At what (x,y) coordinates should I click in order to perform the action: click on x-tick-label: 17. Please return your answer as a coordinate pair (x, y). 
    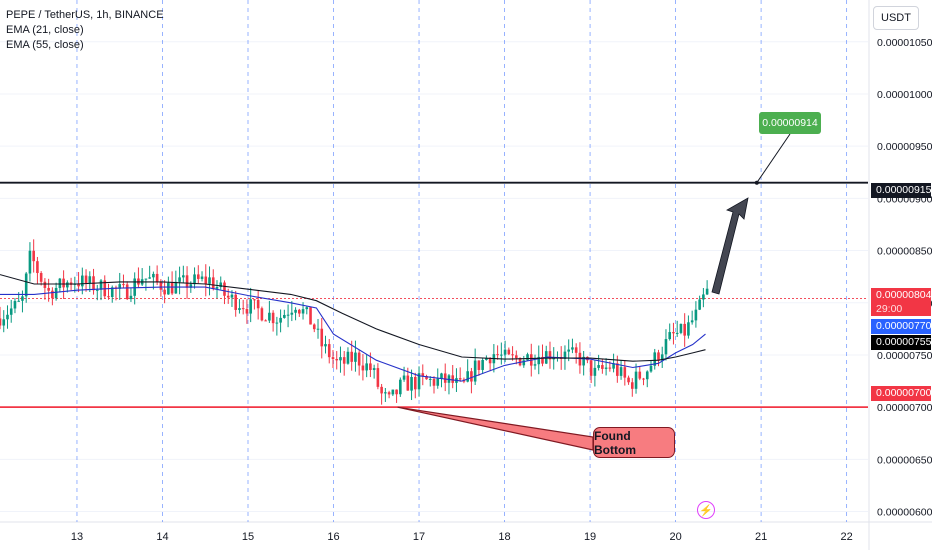
    Looking at the image, I should click on (419, 537).